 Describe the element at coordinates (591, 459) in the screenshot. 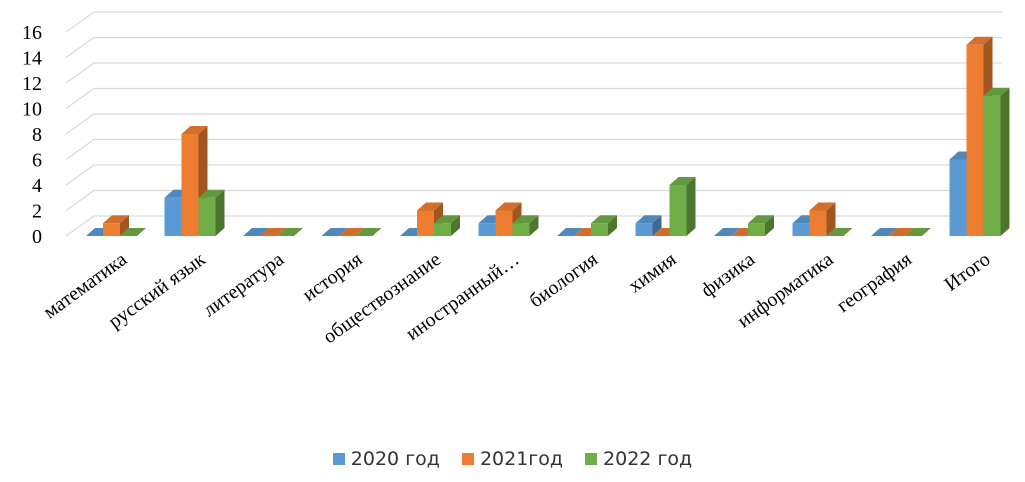

I see `legend-swatch-2022` at that location.